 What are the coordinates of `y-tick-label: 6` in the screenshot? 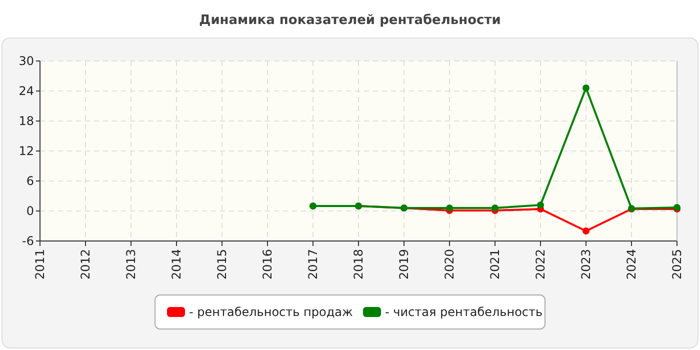 It's located at (30, 181).